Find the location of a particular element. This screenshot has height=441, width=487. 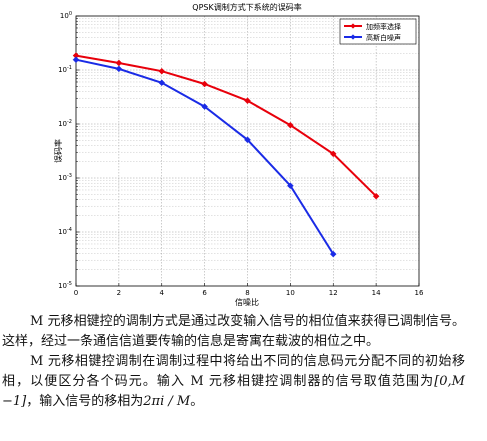

x-tick-label: 8 is located at coordinates (247, 293).